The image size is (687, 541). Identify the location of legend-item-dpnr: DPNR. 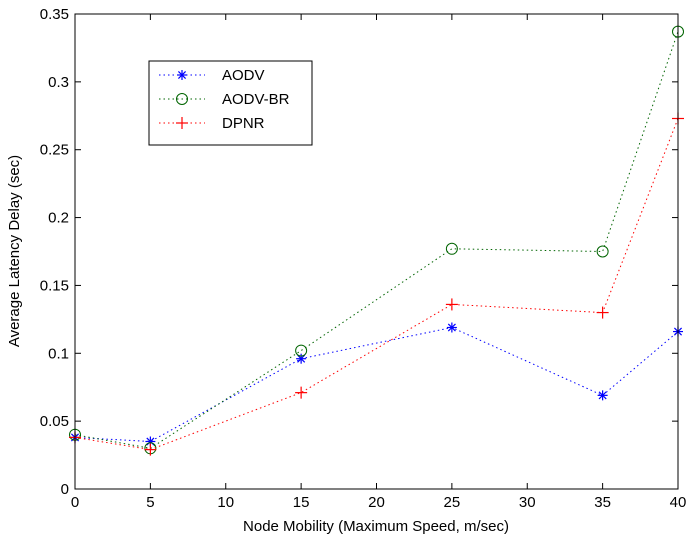
(212, 123).